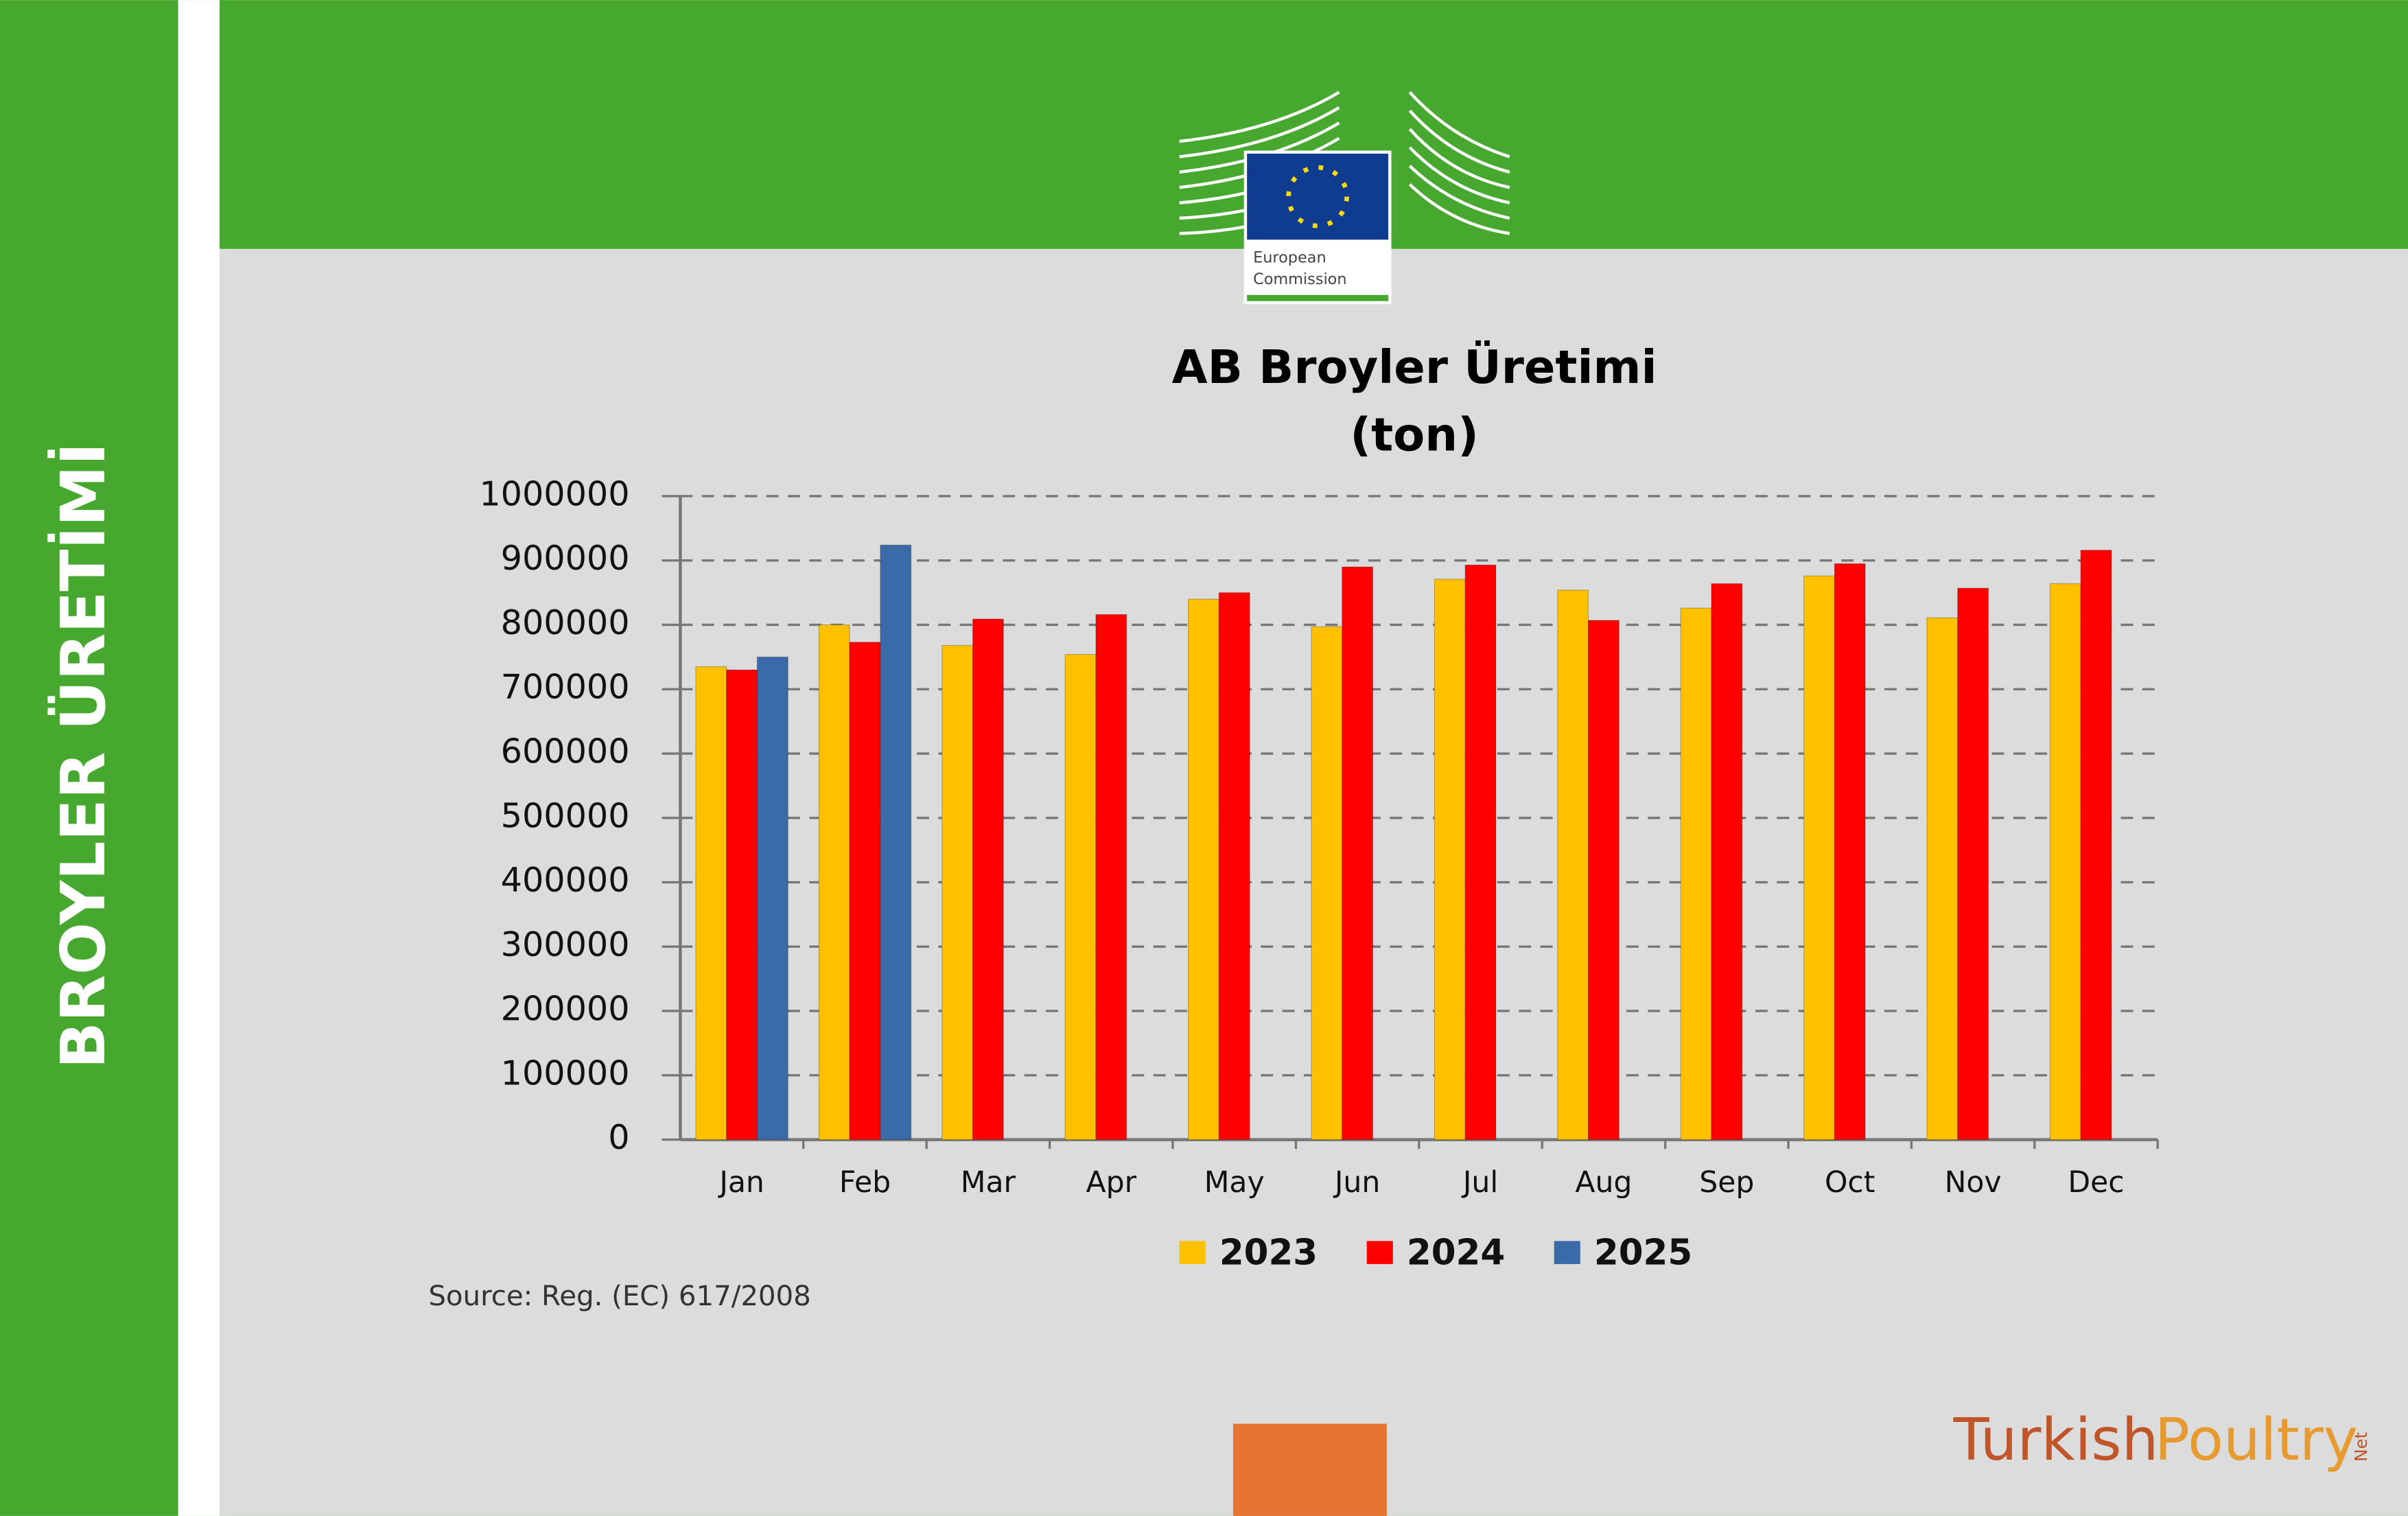 This screenshot has height=1516, width=2408. Describe the element at coordinates (565, 622) in the screenshot. I see `y-tick-label: 800000` at that location.